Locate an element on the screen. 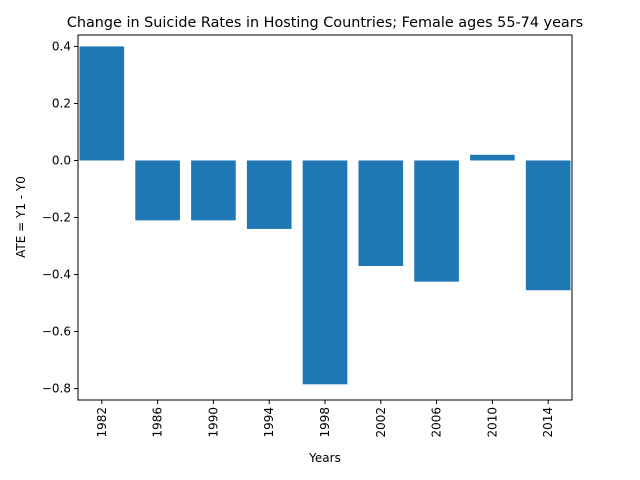 This screenshot has width=640, height=480. y-tick-label: 0.4 is located at coordinates (61, 46).